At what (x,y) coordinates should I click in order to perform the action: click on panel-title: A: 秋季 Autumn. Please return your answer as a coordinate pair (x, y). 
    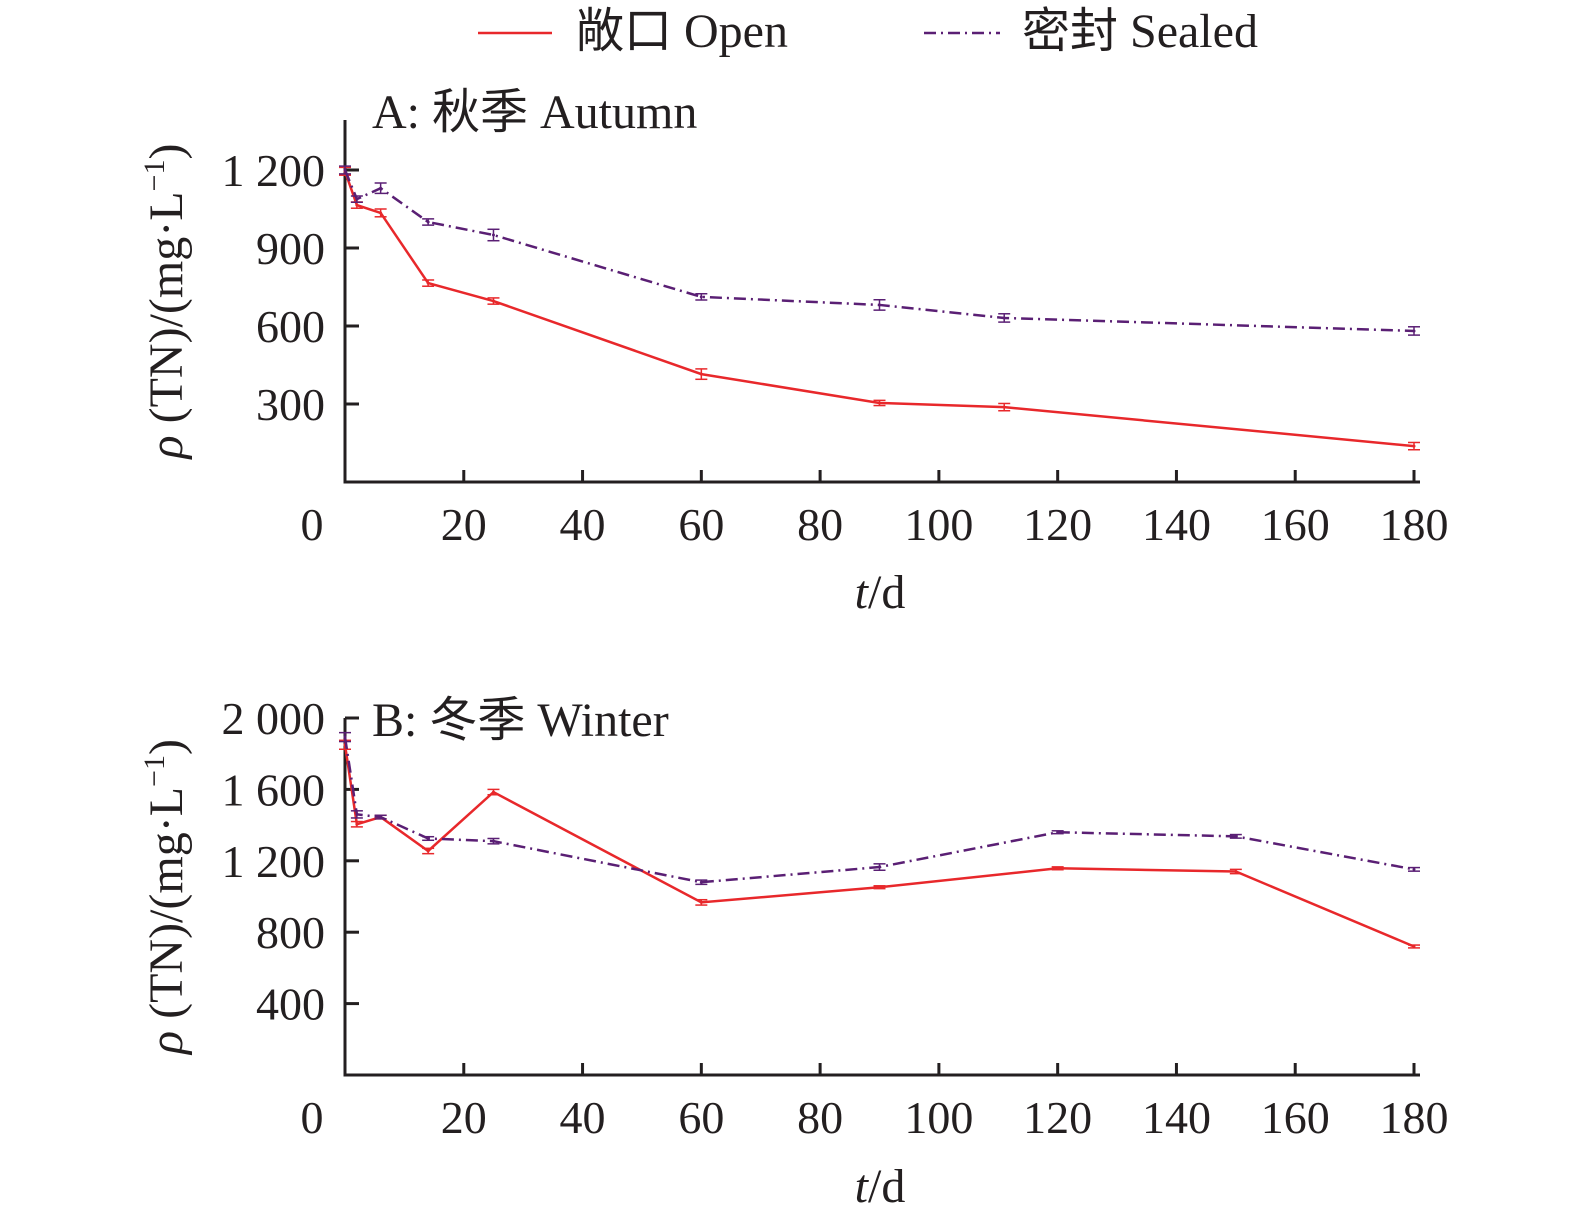
    Looking at the image, I should click on (534, 112).